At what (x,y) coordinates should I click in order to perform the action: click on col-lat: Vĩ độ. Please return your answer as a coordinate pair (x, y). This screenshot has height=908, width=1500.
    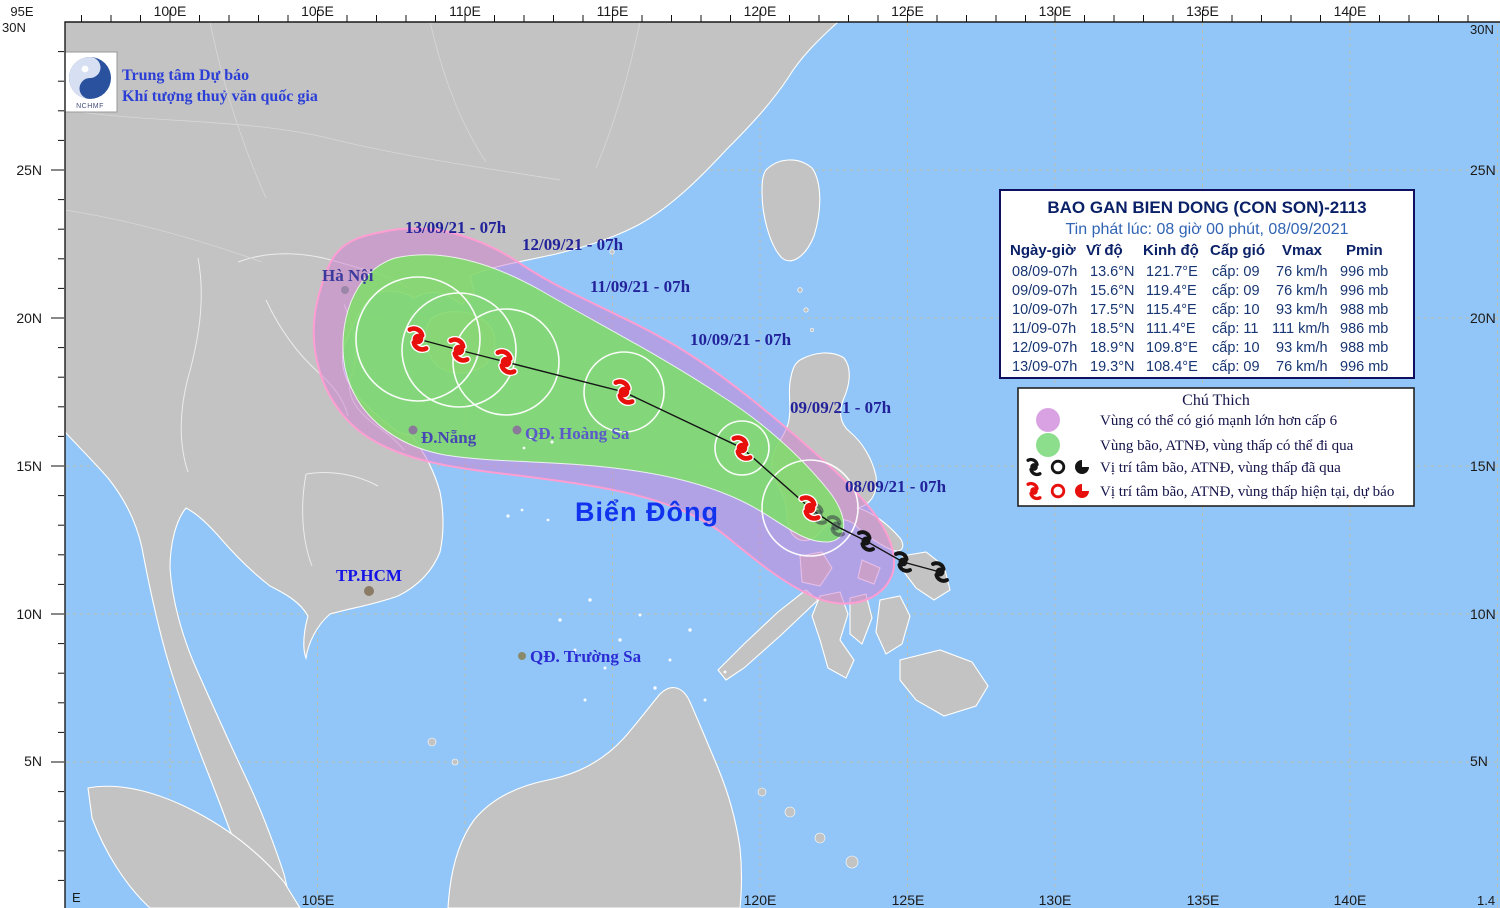
    Looking at the image, I should click on (1104, 250).